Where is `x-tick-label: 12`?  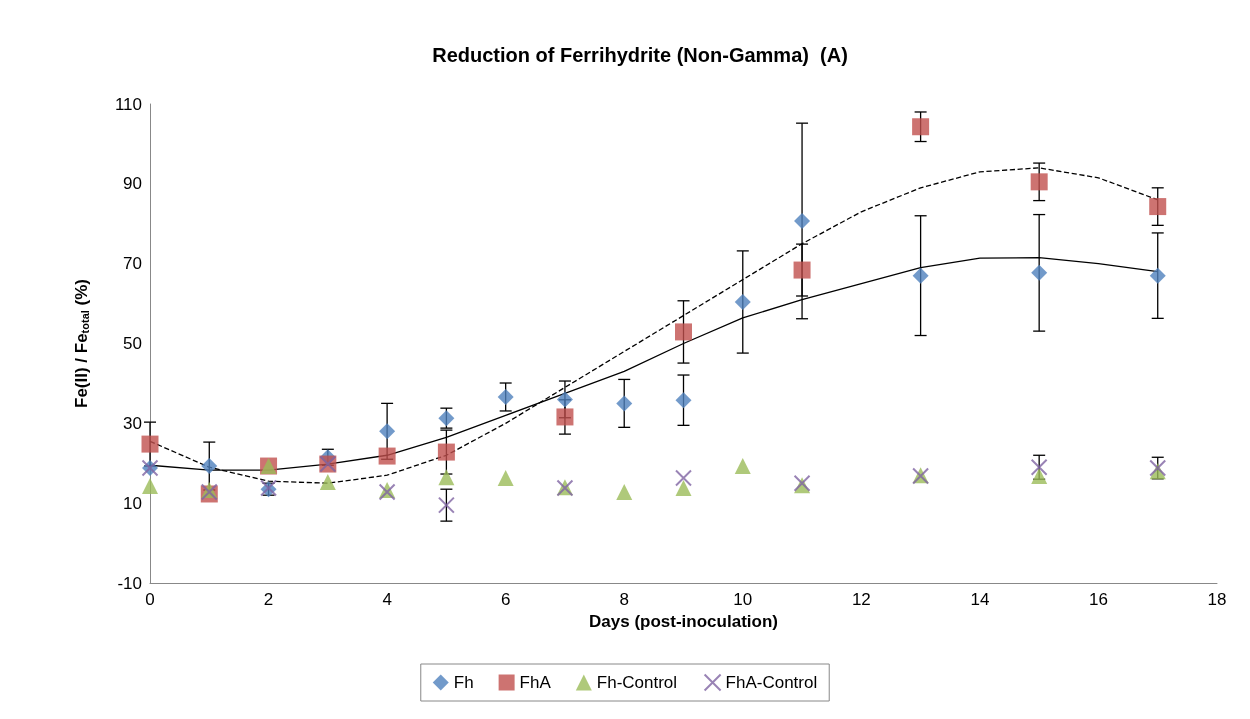
x-tick-label: 12 is located at coordinates (861, 599).